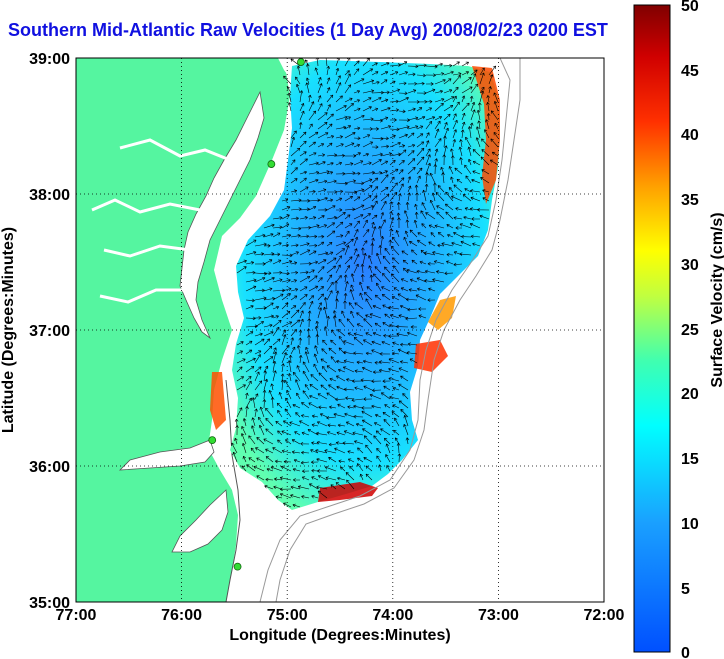 The width and height of the screenshot is (724, 659). What do you see at coordinates (690, 459) in the screenshot?
I see `colorbar-tick-label: 15` at bounding box center [690, 459].